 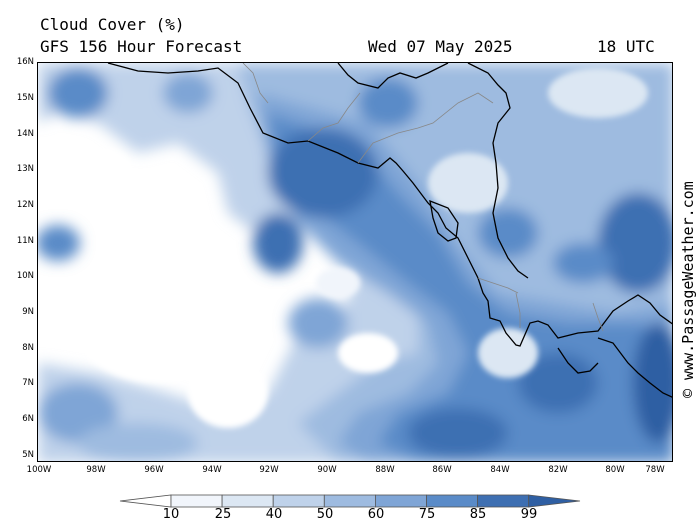 I want to click on lat-label-12n: 12N, so click(x=25, y=205).